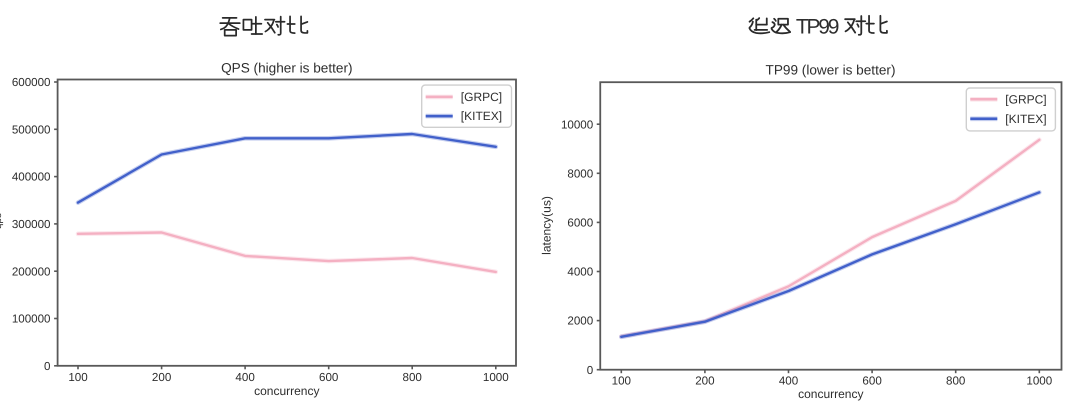 This screenshot has height=413, width=1080. I want to click on svg-text: 500000, so click(31, 129).